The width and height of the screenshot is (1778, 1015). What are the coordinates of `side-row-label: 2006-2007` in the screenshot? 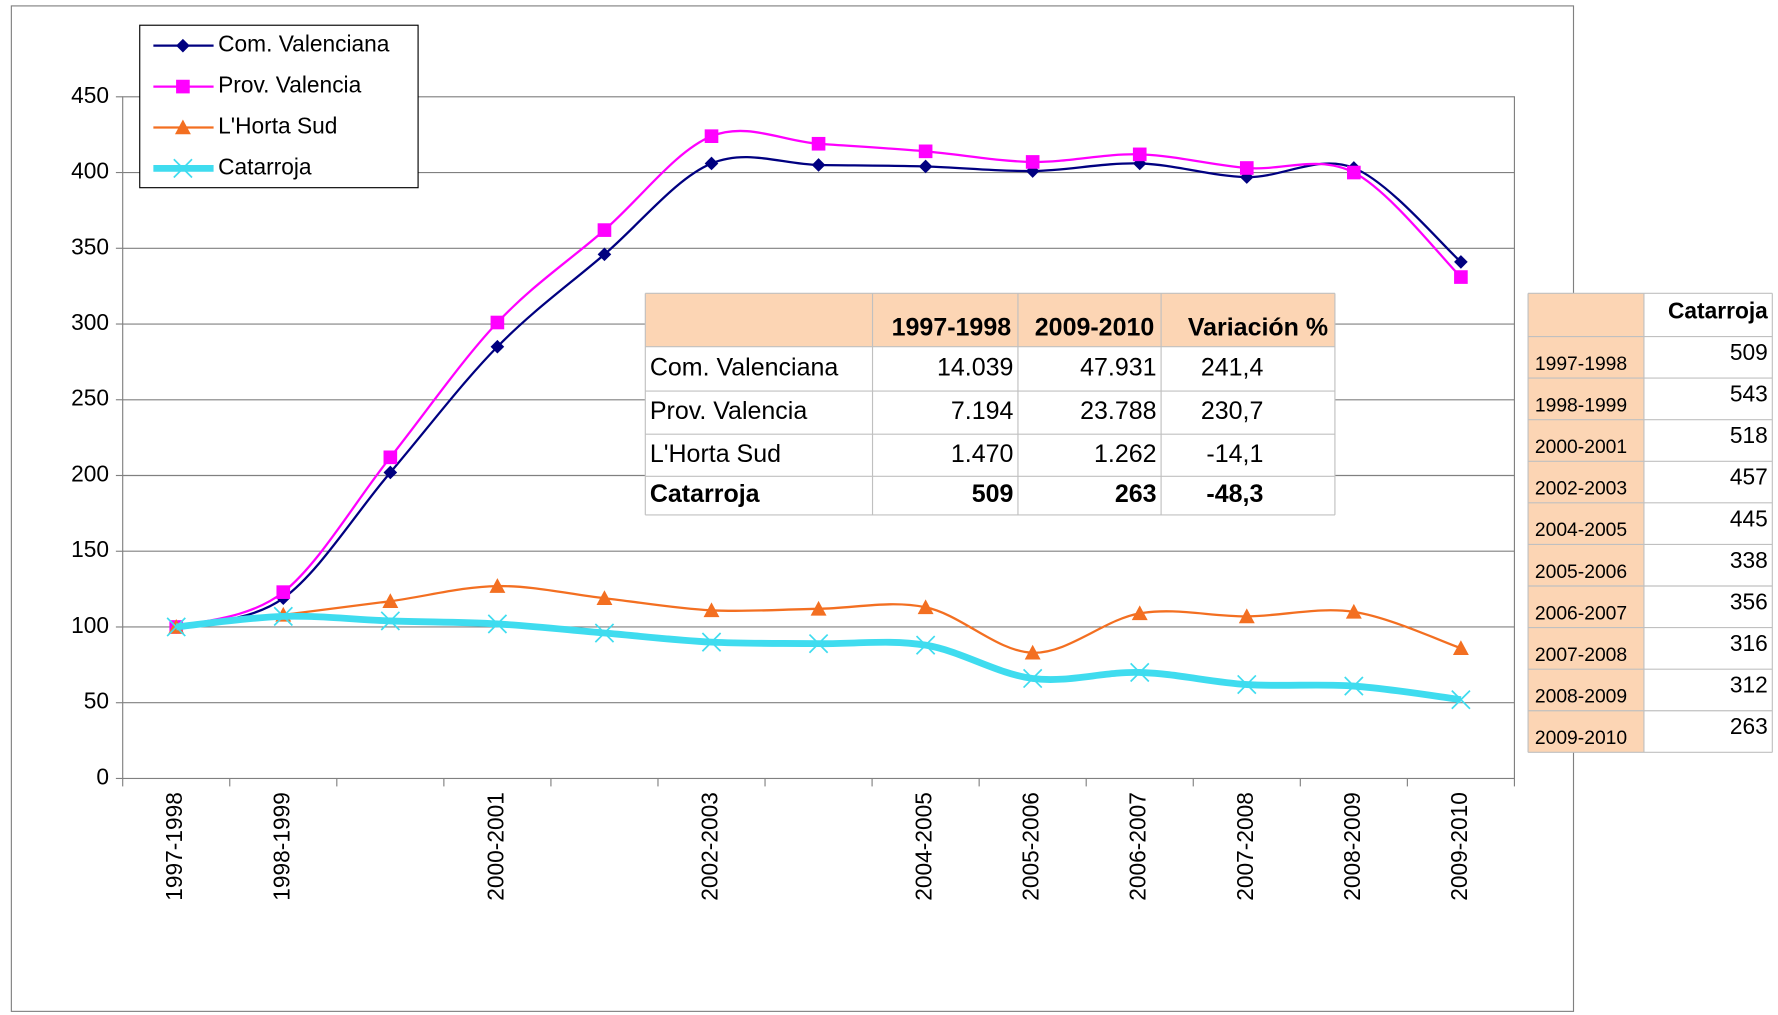 It's located at (1581, 613).